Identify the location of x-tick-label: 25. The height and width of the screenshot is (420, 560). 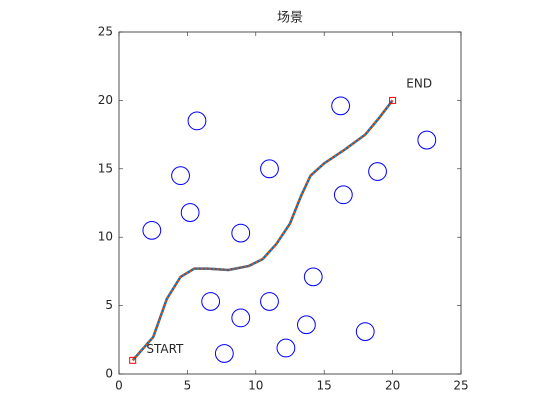
(460, 386).